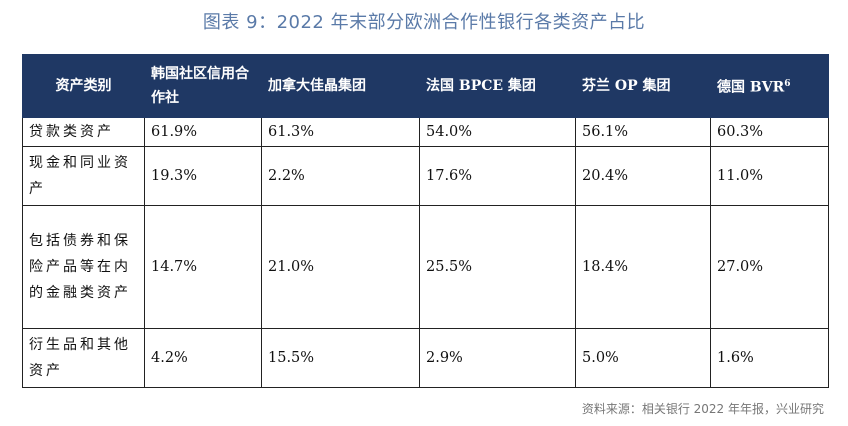  What do you see at coordinates (643, 132) in the screenshot?
I see `table-cell: 56.1%` at bounding box center [643, 132].